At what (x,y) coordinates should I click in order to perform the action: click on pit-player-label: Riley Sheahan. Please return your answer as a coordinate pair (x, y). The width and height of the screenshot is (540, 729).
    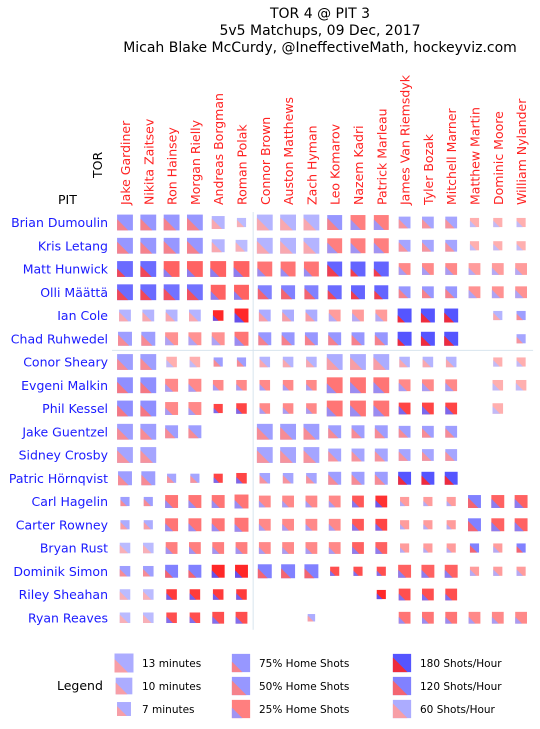
    Looking at the image, I should click on (63, 594).